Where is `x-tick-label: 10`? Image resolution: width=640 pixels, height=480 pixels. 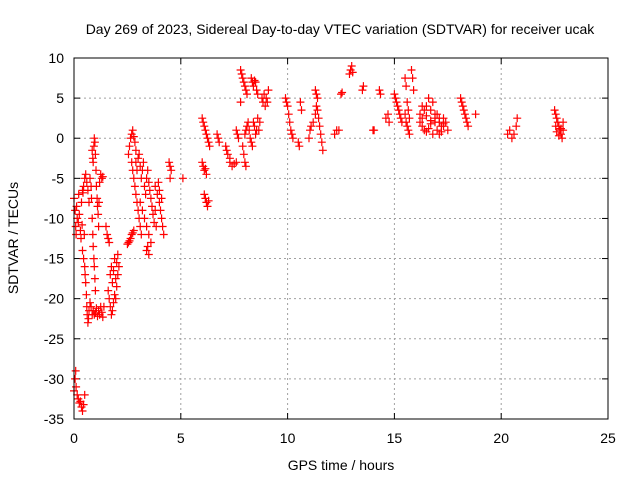 x-tick-label: 10 is located at coordinates (288, 438).